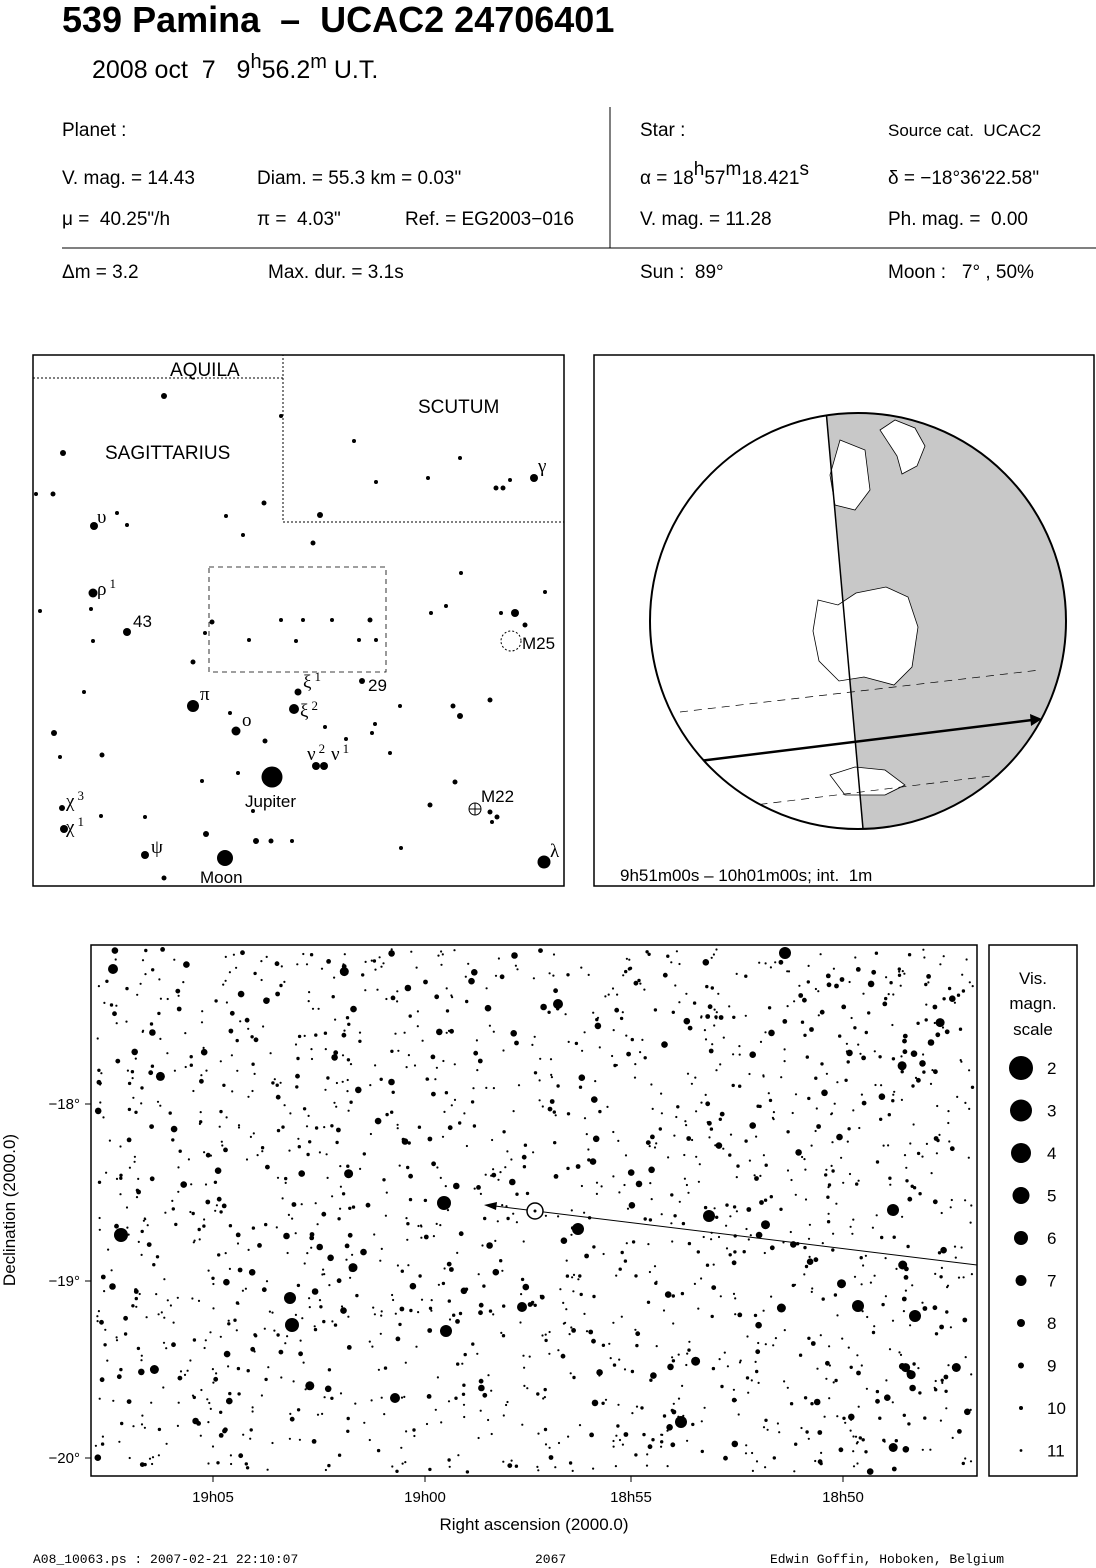 This screenshot has width=1096, height=1568. Describe the element at coordinates (731, 1234) in the screenshot. I see `track` at that location.